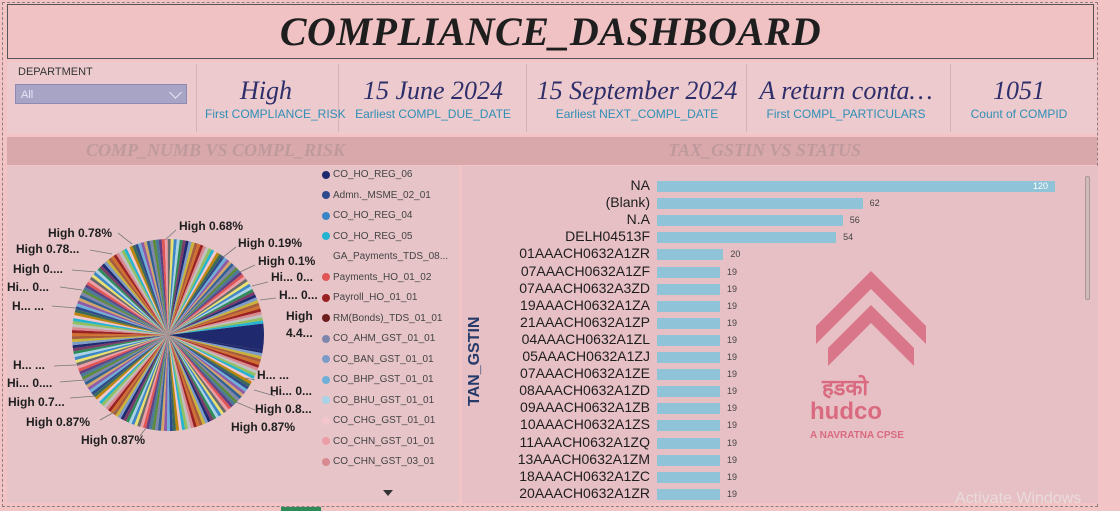  I want to click on legend-item: CO_BHP_GST_01_01, so click(378, 379).